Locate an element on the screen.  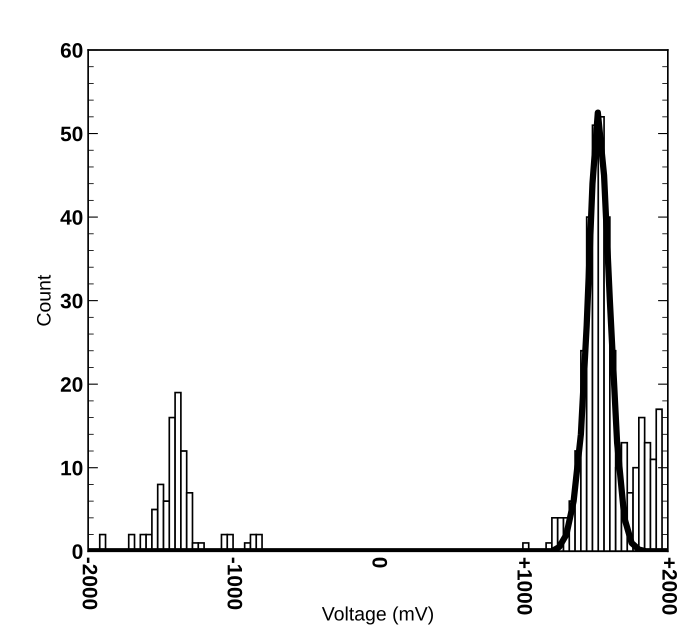
x-tick-label: +1000 is located at coordinates (524, 586).